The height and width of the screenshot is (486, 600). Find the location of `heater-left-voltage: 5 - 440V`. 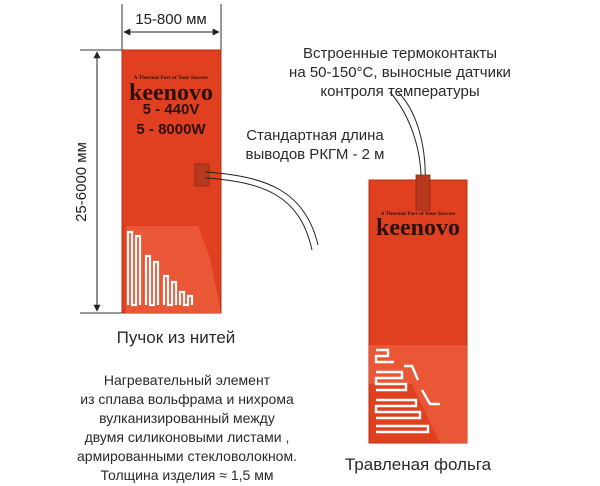

heater-left-voltage: 5 - 440V is located at coordinates (171, 109).